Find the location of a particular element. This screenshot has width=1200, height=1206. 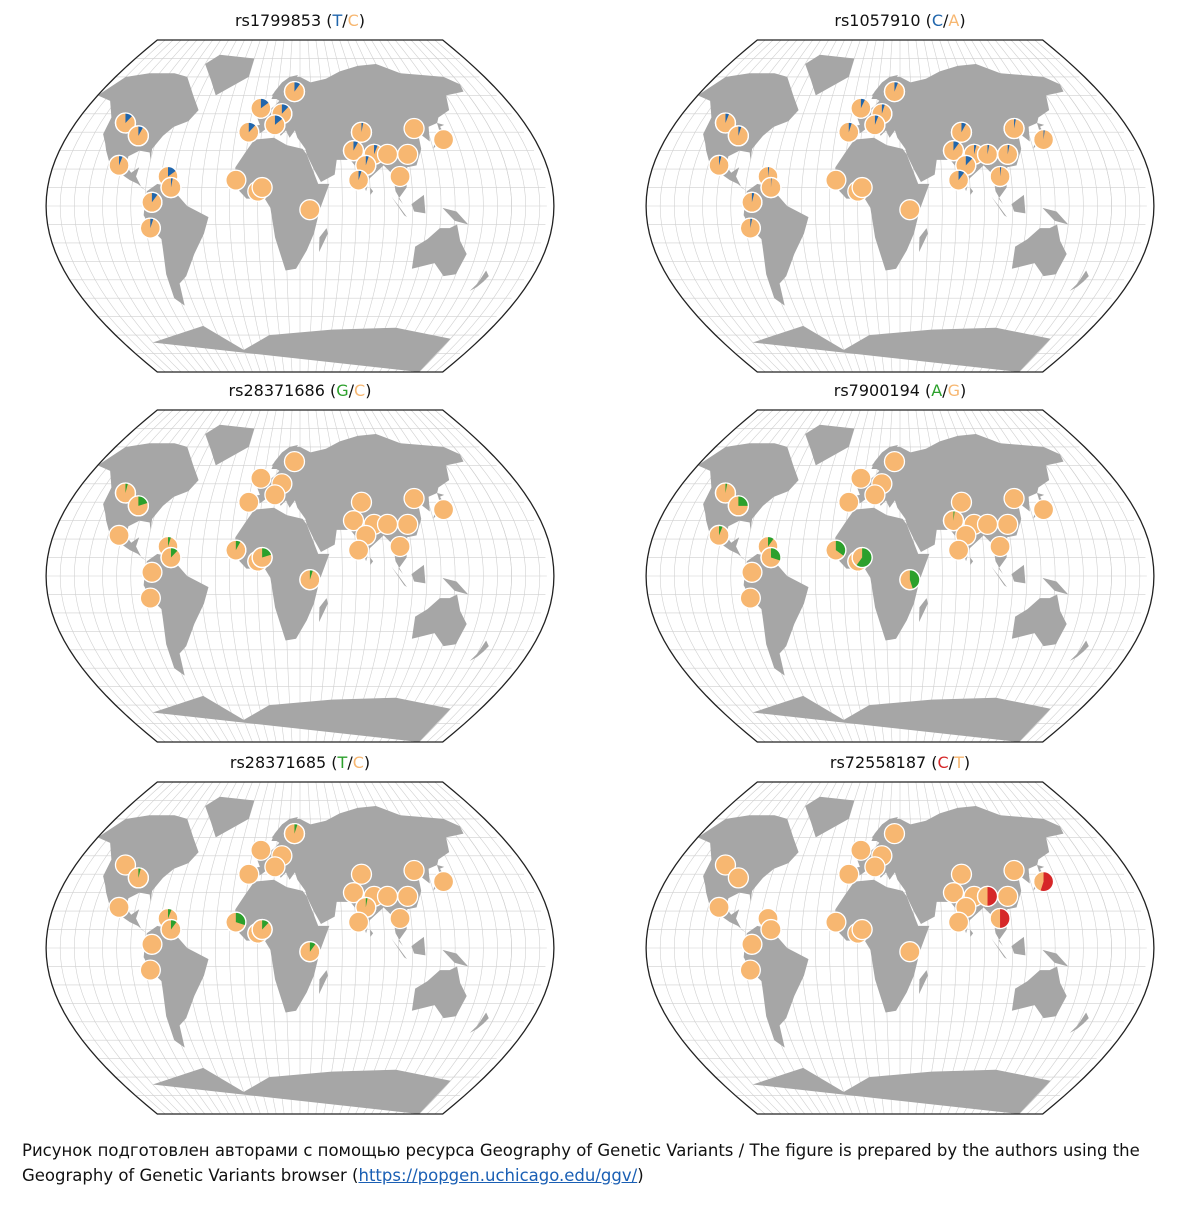

snp-id: rs1057910 is located at coordinates (877, 20).